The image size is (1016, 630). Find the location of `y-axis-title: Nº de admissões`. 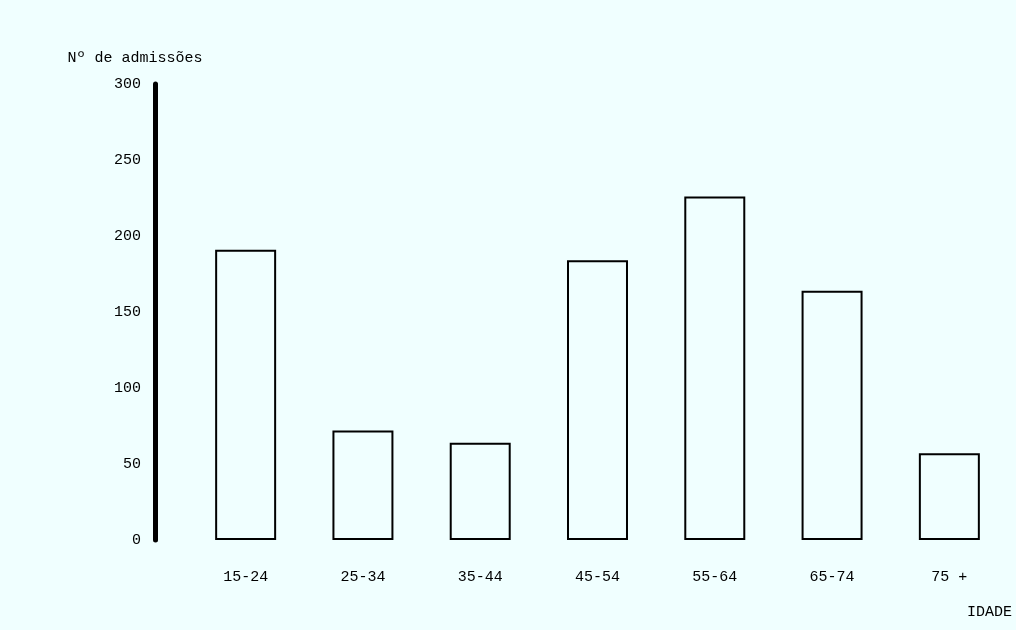

y-axis-title: Nº de admissões is located at coordinates (135, 58).